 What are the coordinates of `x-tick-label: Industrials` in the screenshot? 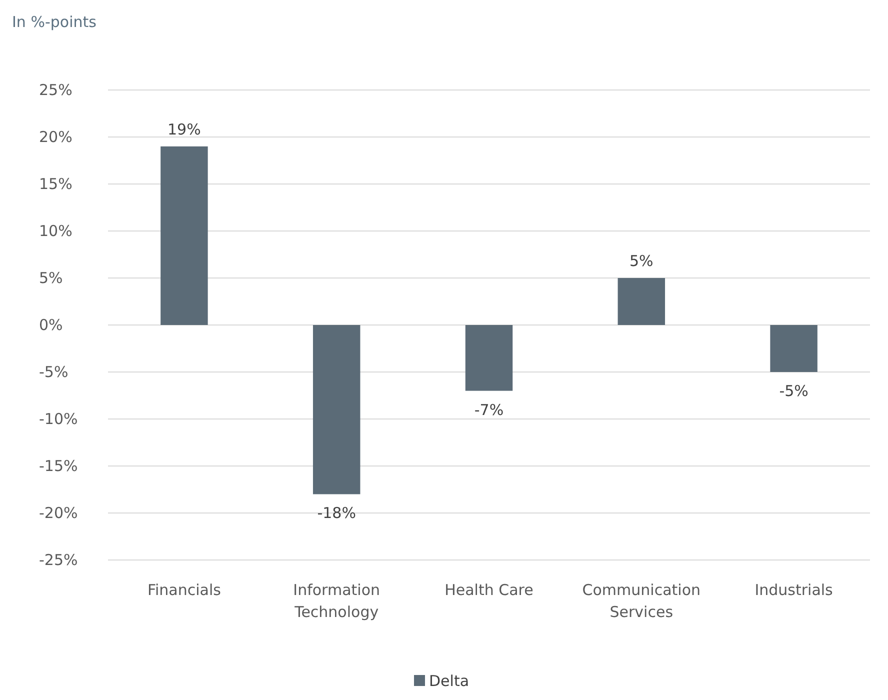 It's located at (794, 590).